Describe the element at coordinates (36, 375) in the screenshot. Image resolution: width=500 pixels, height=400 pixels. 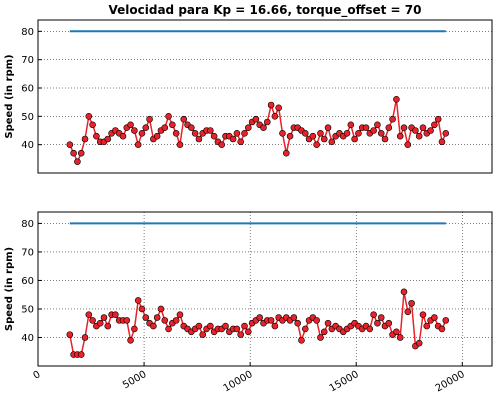
I see `x-tick-label: 0` at that location.